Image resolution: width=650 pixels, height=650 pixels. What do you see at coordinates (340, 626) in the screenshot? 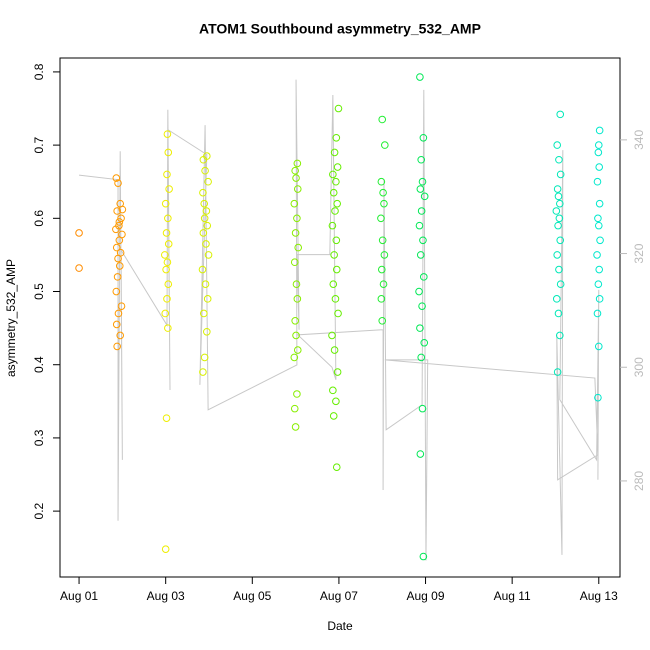
I see `x-axis-label: Date` at bounding box center [340, 626].